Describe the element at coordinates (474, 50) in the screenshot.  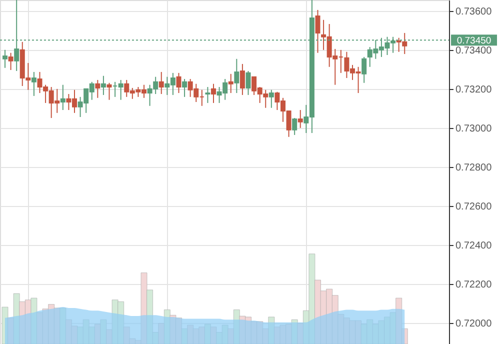
I see `y-tick-label: 0.73400` at that location.